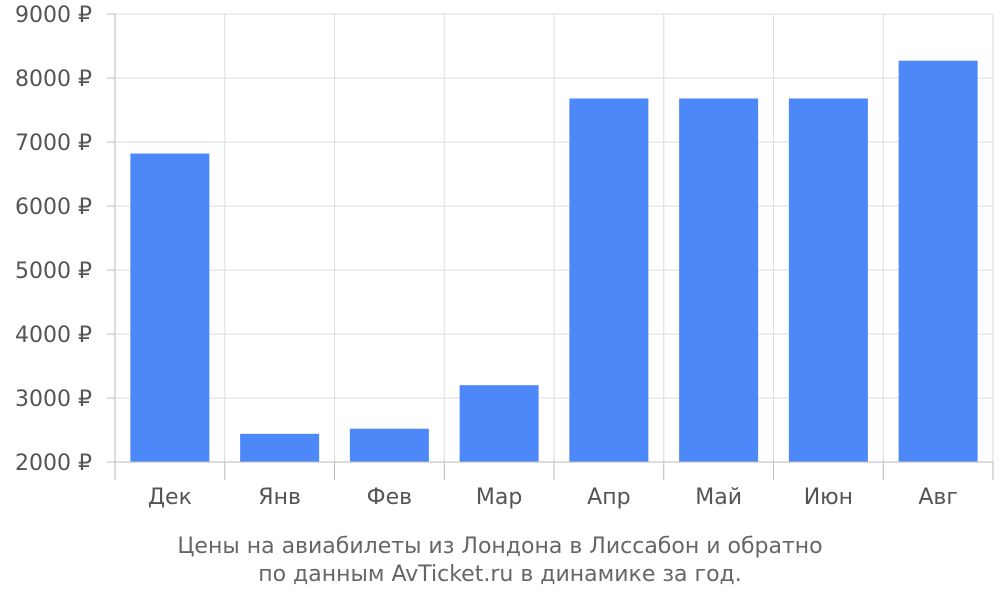 This screenshot has height=600, width=1000. Describe the element at coordinates (389, 497) in the screenshot. I see `x-tick-label: Фев` at that location.